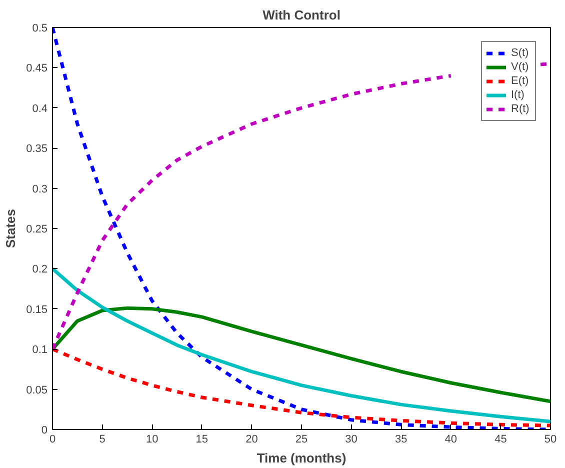 Image resolution: width=565 pixels, height=468 pixels. I want to click on x-tick-label: 20, so click(252, 440).